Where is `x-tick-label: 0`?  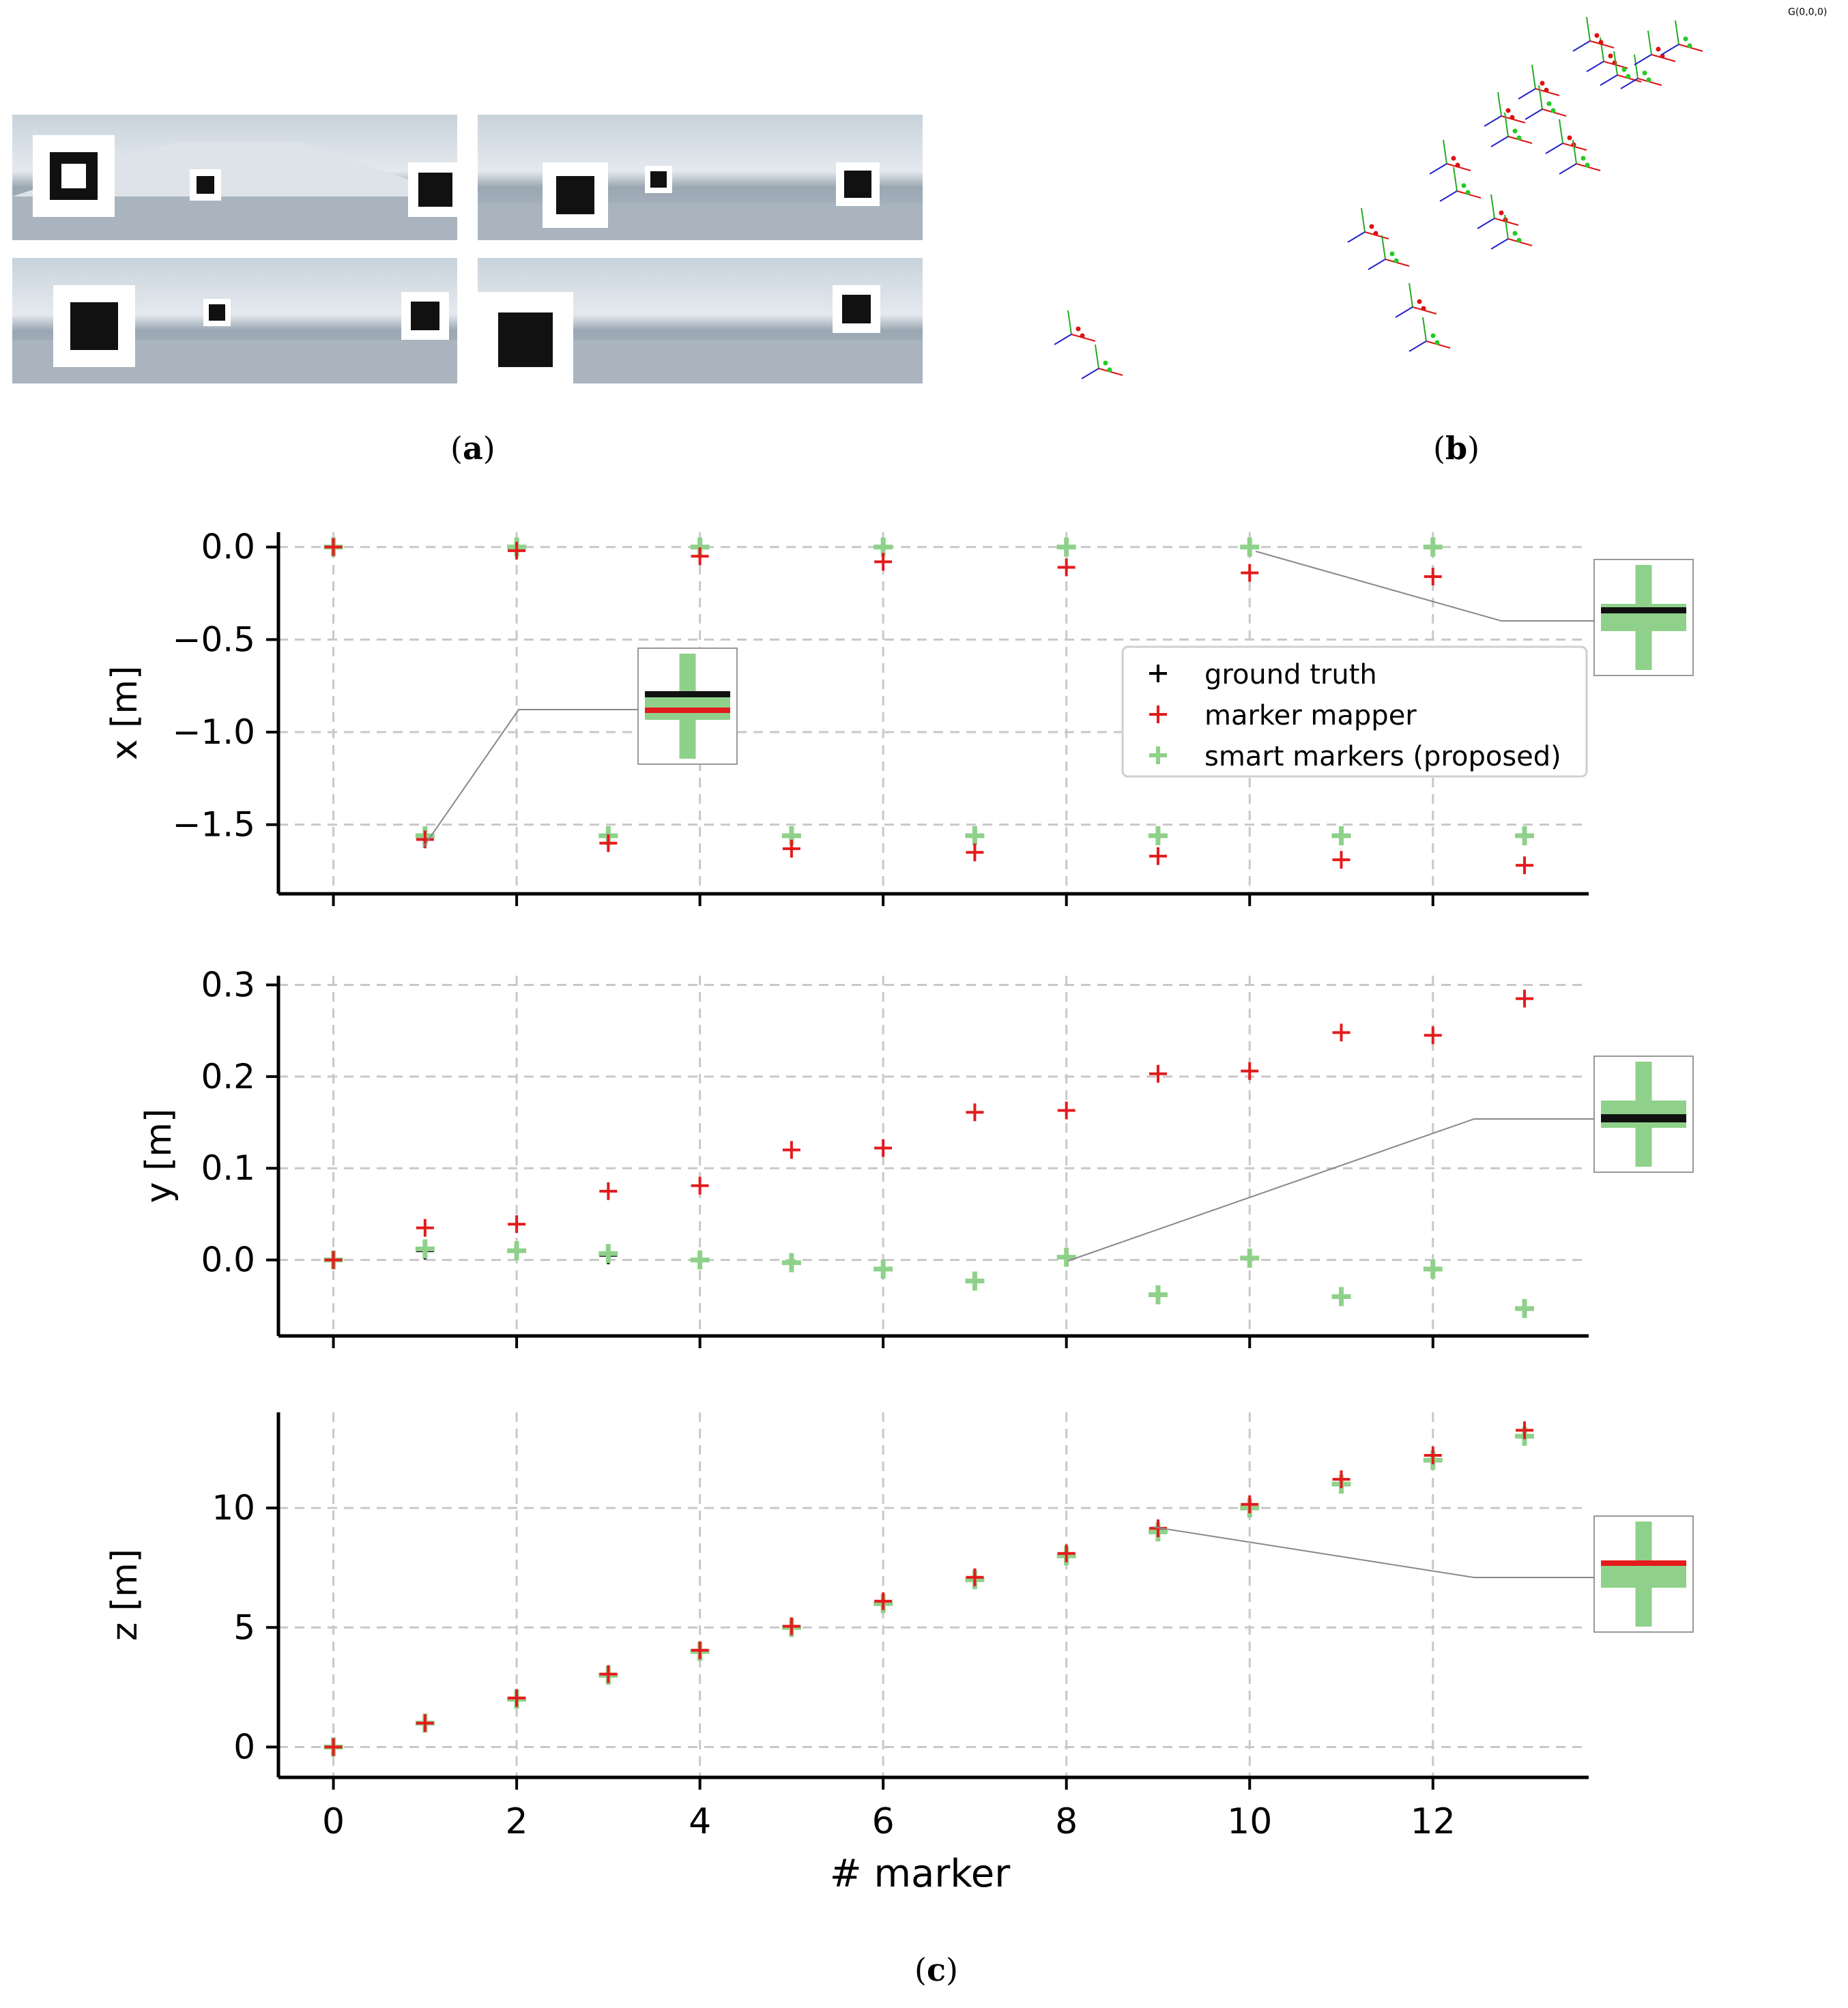
x-tick-label: 0 is located at coordinates (333, 1821).